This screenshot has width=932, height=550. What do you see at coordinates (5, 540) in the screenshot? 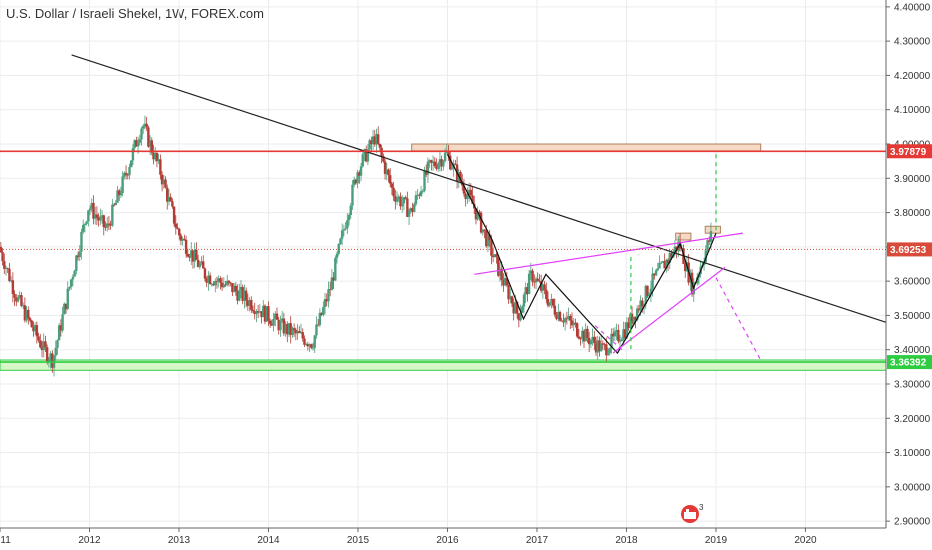
I see `x-tick-label: 2011` at bounding box center [5, 540].